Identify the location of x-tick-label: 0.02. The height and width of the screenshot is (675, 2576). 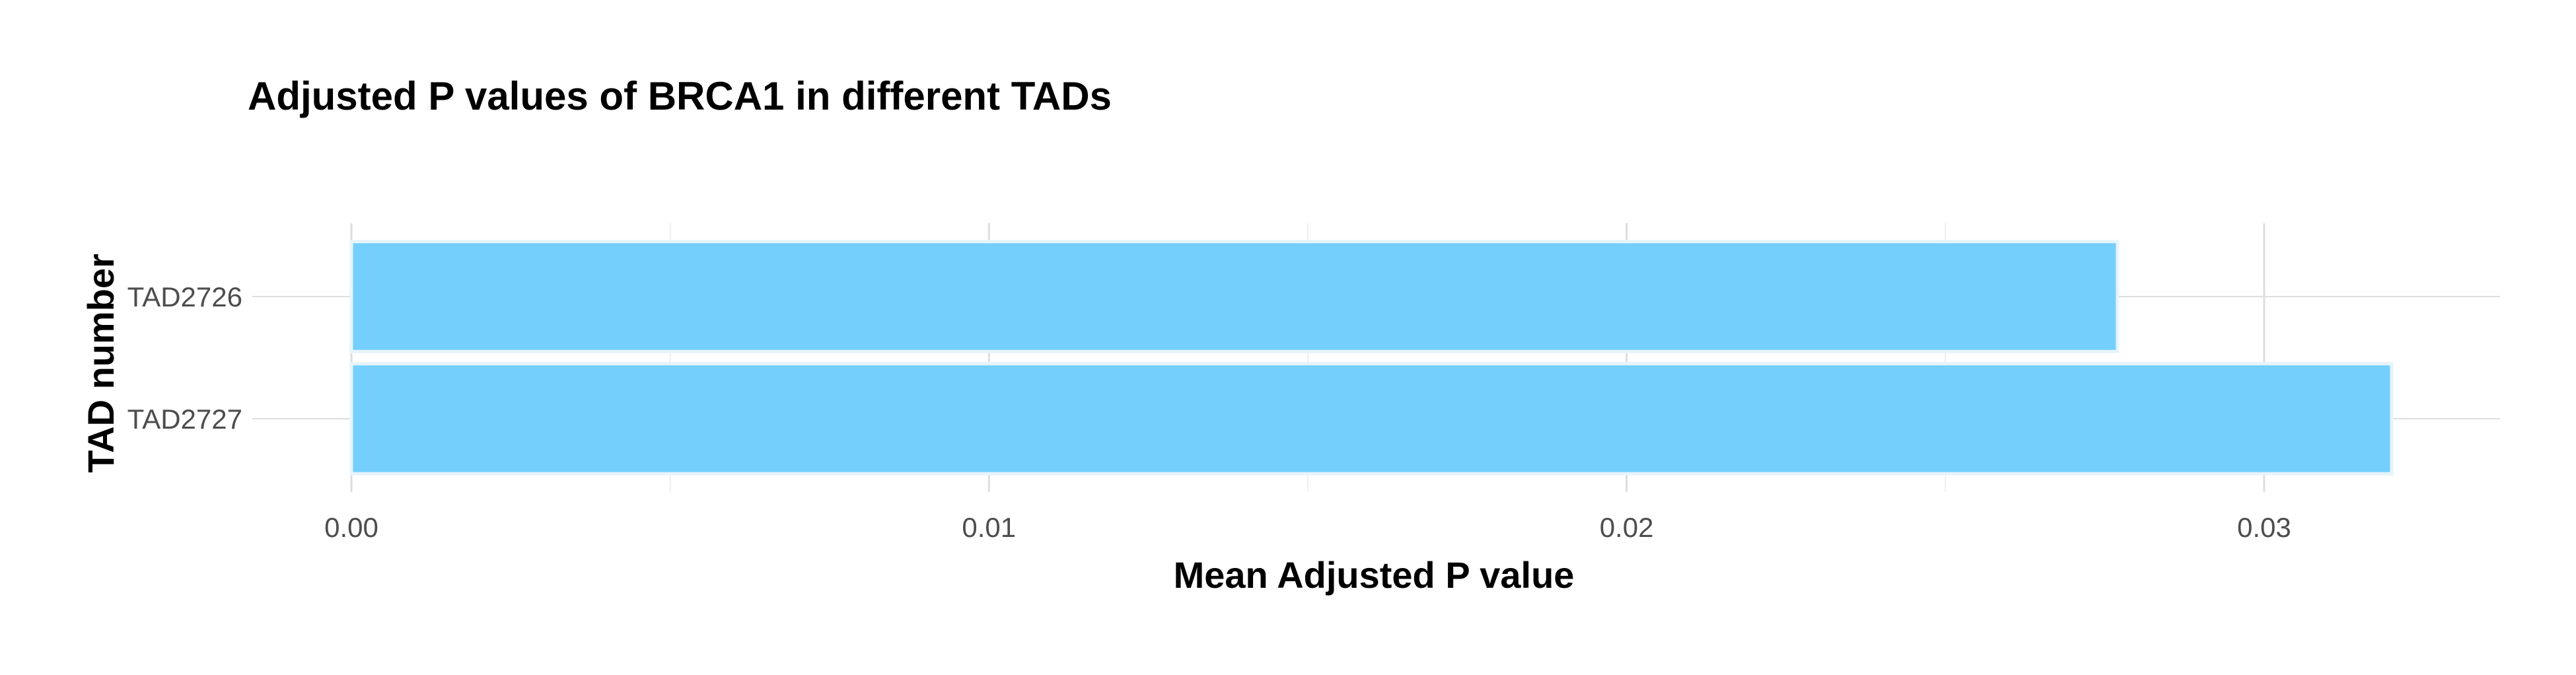
(1627, 527).